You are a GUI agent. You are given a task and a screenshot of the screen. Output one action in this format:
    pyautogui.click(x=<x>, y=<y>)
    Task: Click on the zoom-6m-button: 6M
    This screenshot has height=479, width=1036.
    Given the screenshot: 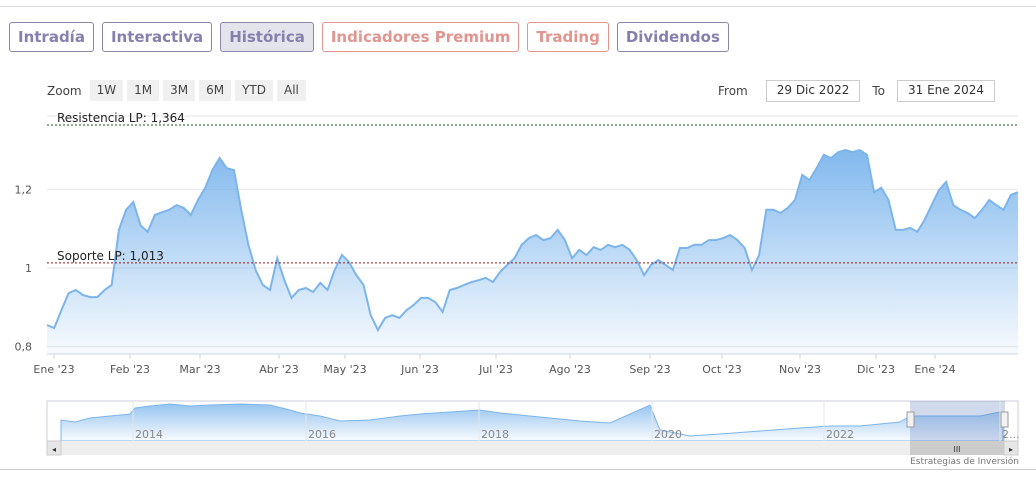 What is the action you would take?
    pyautogui.click(x=215, y=90)
    